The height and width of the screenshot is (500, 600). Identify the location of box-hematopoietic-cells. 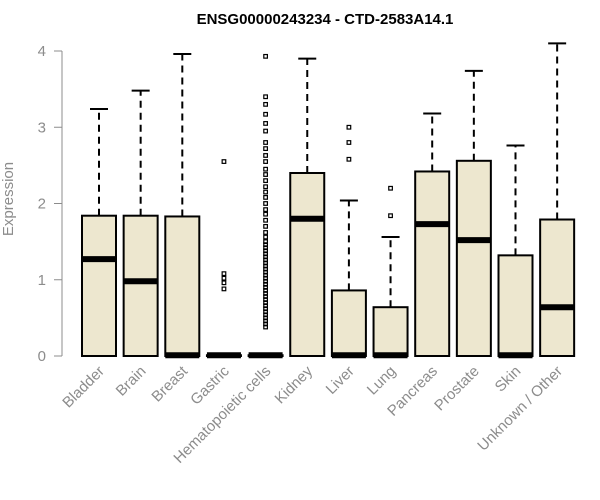
(265, 206).